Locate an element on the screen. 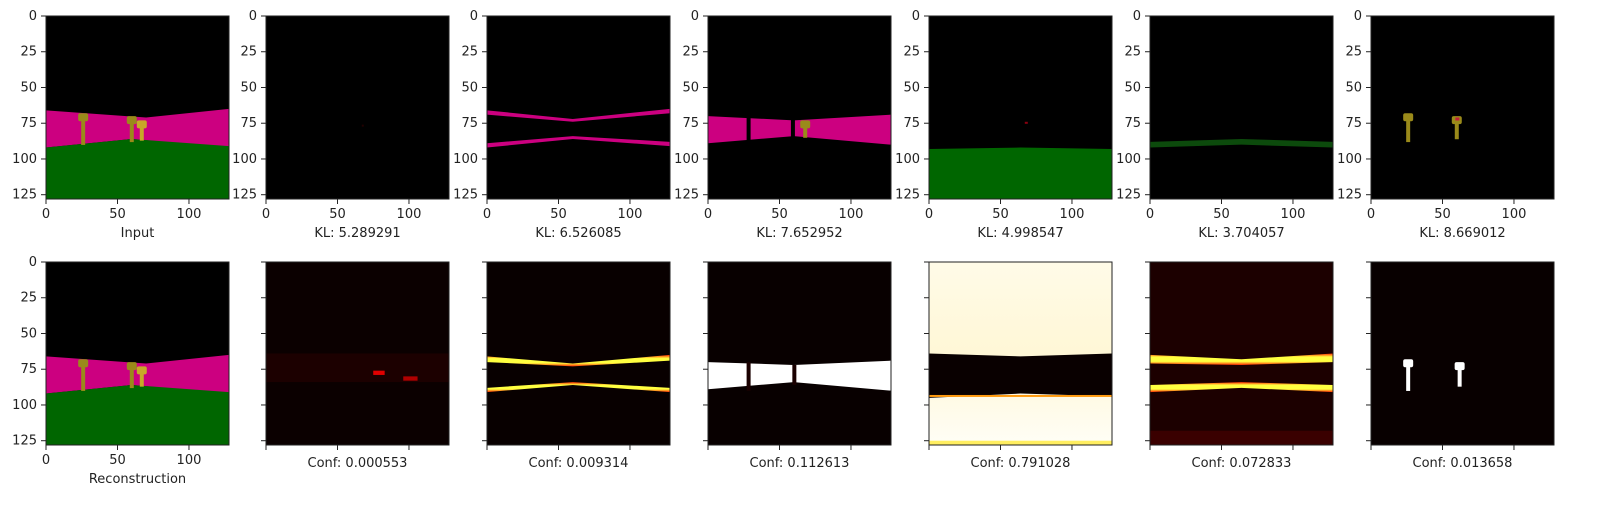 The image size is (1609, 509). gap-right is located at coordinates (794, 374).